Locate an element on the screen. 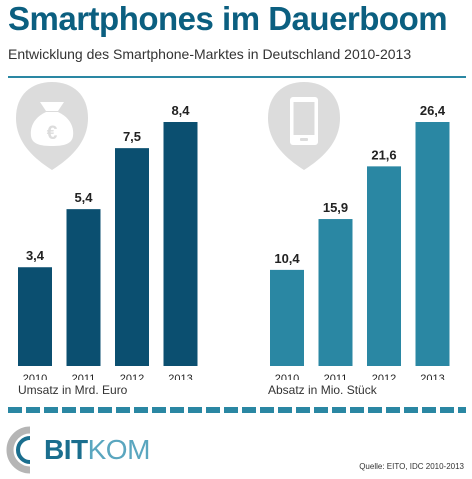 This screenshot has width=472, height=479. umsatz-bar-2012 is located at coordinates (132, 257).